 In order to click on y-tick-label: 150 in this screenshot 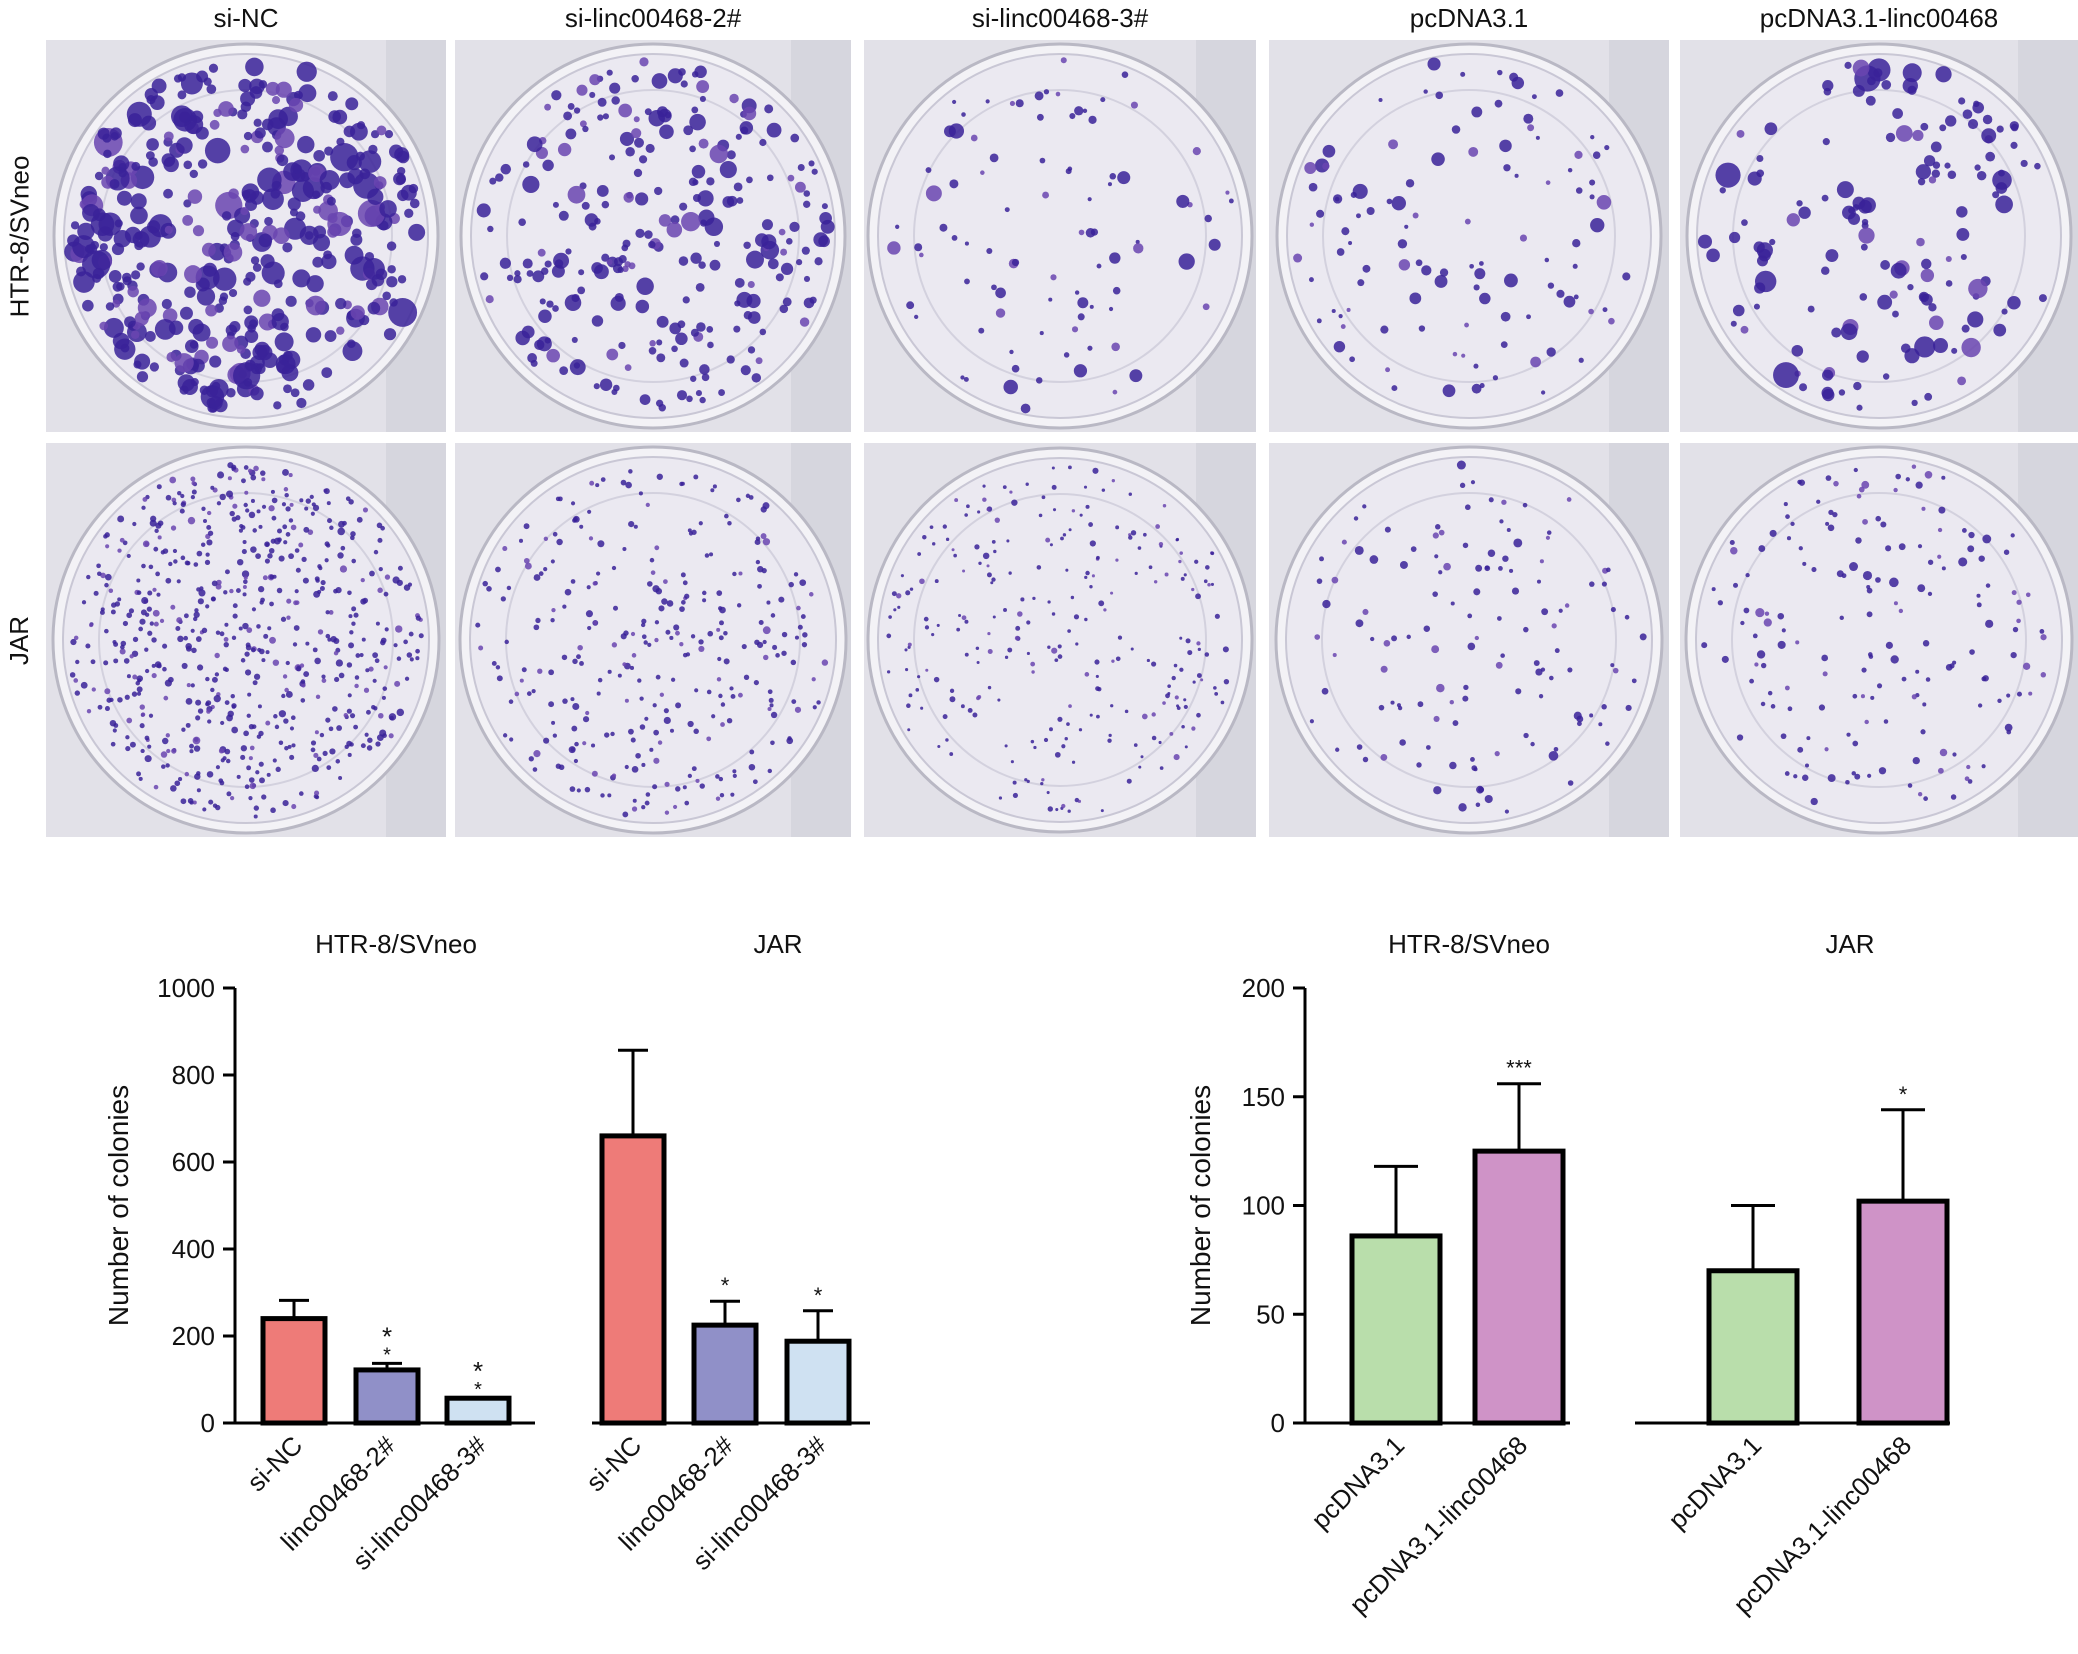, I will do `click(1263, 1097)`.